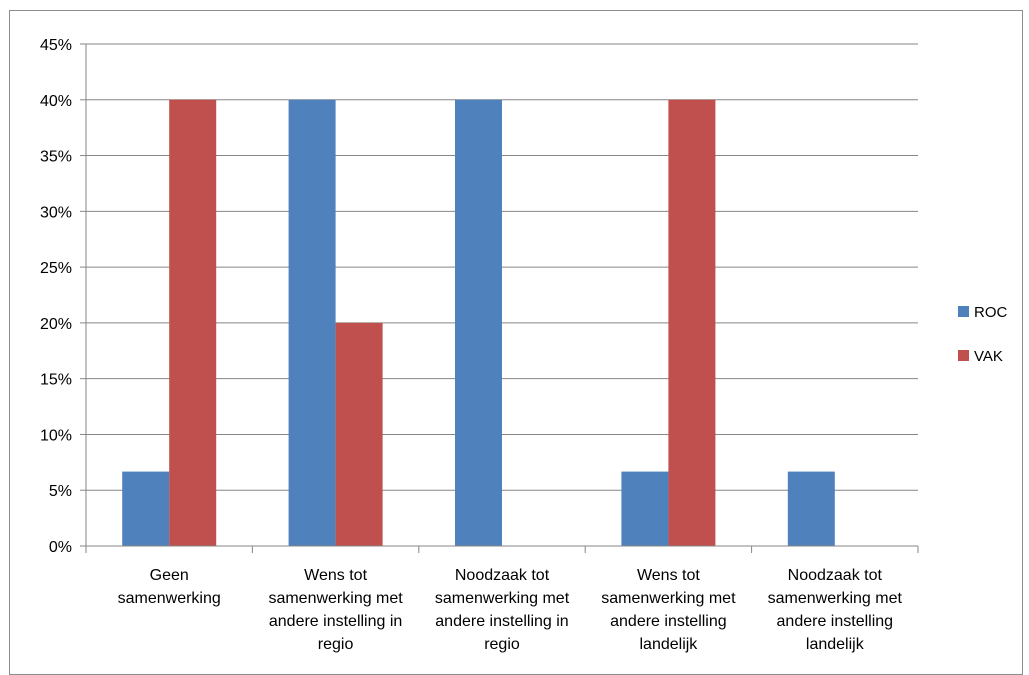 This screenshot has width=1029, height=675. What do you see at coordinates (963, 355) in the screenshot?
I see `legend-swatch-vak` at bounding box center [963, 355].